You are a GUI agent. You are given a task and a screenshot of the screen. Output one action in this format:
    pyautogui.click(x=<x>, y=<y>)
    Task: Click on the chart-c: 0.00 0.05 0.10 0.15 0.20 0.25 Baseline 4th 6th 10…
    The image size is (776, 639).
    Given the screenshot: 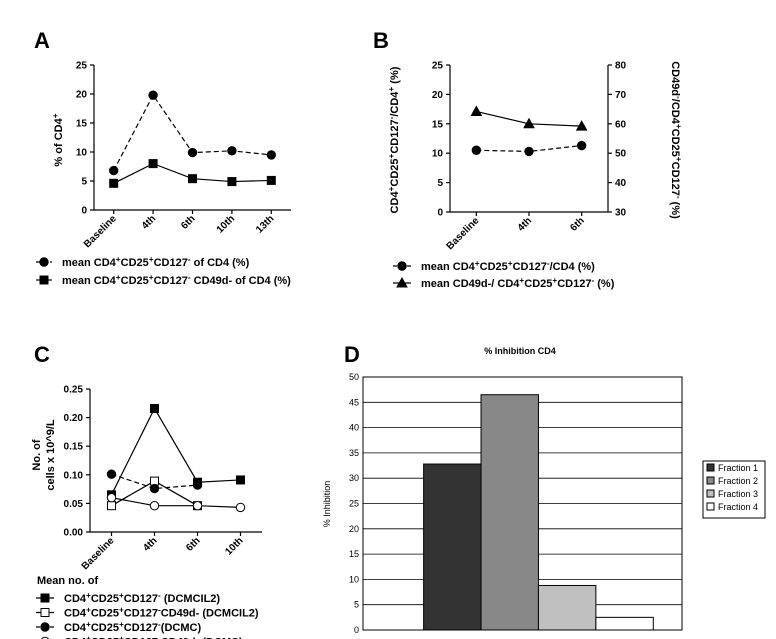 What is the action you would take?
    pyautogui.click(x=146, y=512)
    